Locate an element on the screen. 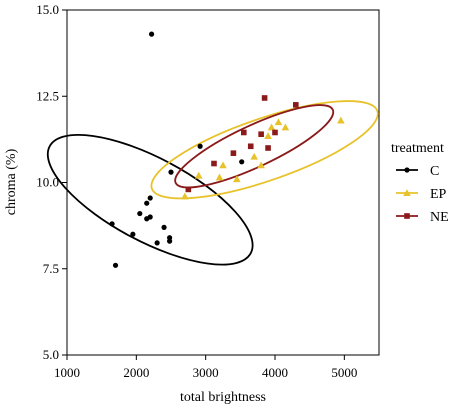  y-axis: 5.0 7.5 10.0 12.5 15.0 is located at coordinates (51, 182).